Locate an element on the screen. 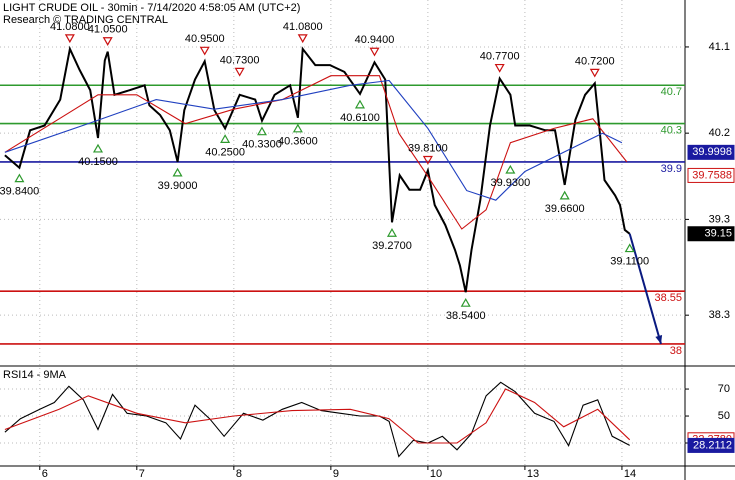  price-tag-label: 39.9998 is located at coordinates (712, 152).